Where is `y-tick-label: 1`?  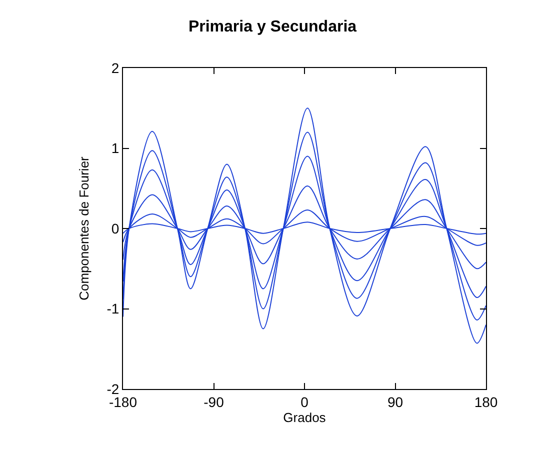 y-tick-label: 1 is located at coordinates (115, 148).